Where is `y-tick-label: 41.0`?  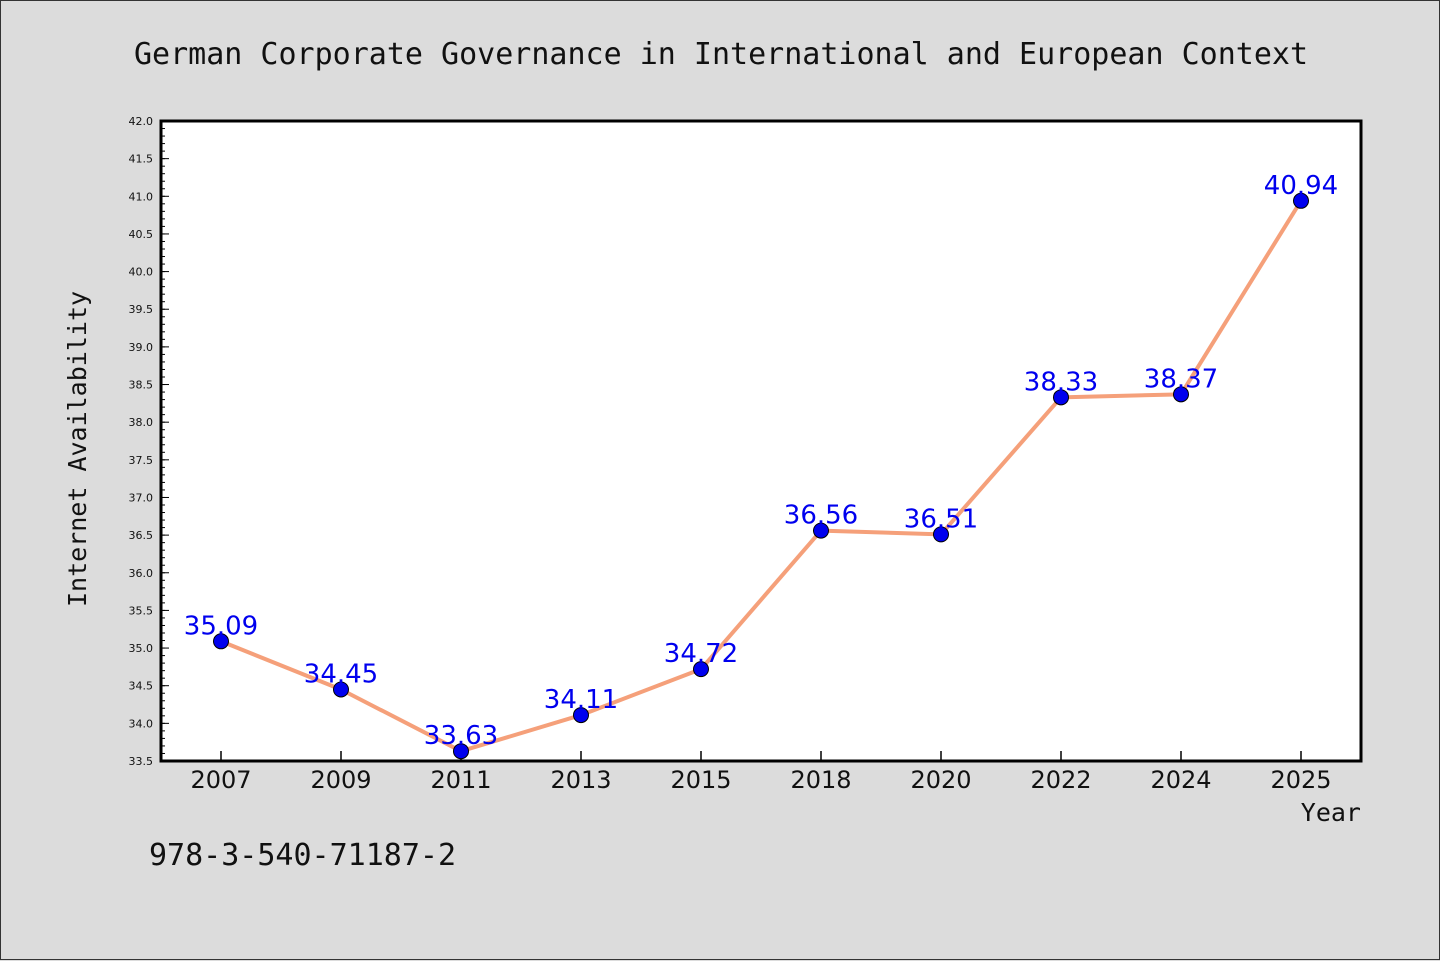 y-tick-label: 41.0 is located at coordinates (141, 196).